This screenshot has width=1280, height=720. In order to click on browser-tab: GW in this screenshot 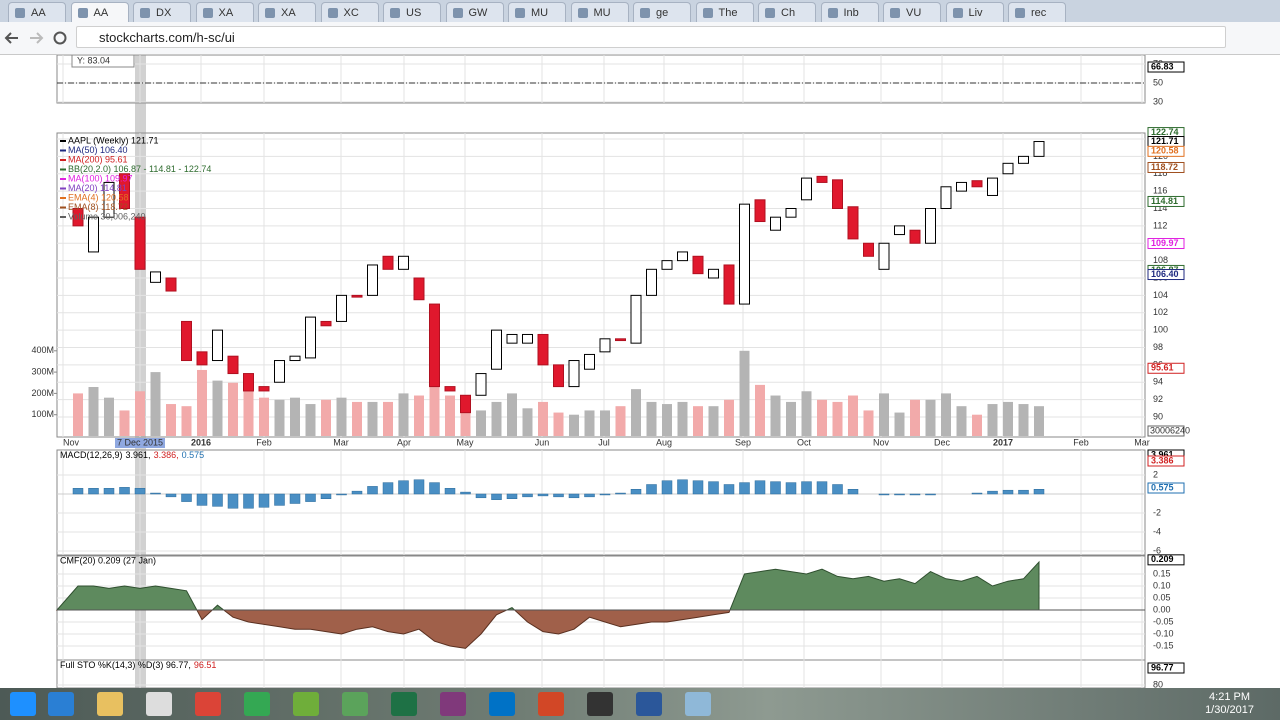, I will do `click(474, 12)`.